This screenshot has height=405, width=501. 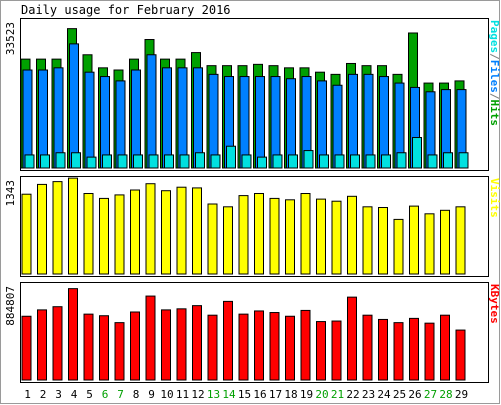 I want to click on x-tick-label-29: 29, so click(x=461, y=394).